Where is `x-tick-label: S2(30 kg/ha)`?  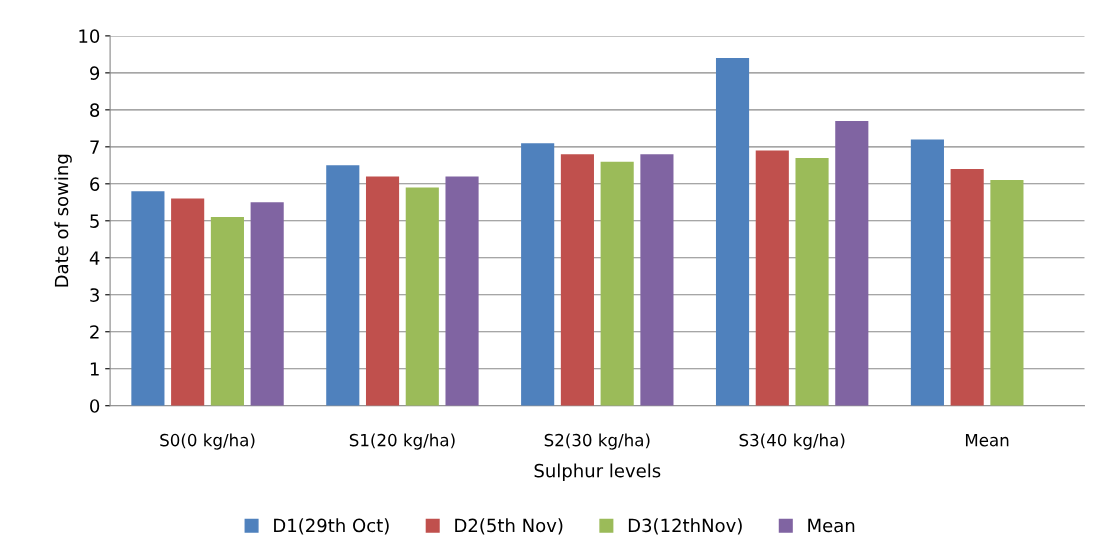 x-tick-label: S2(30 kg/ha) is located at coordinates (597, 441).